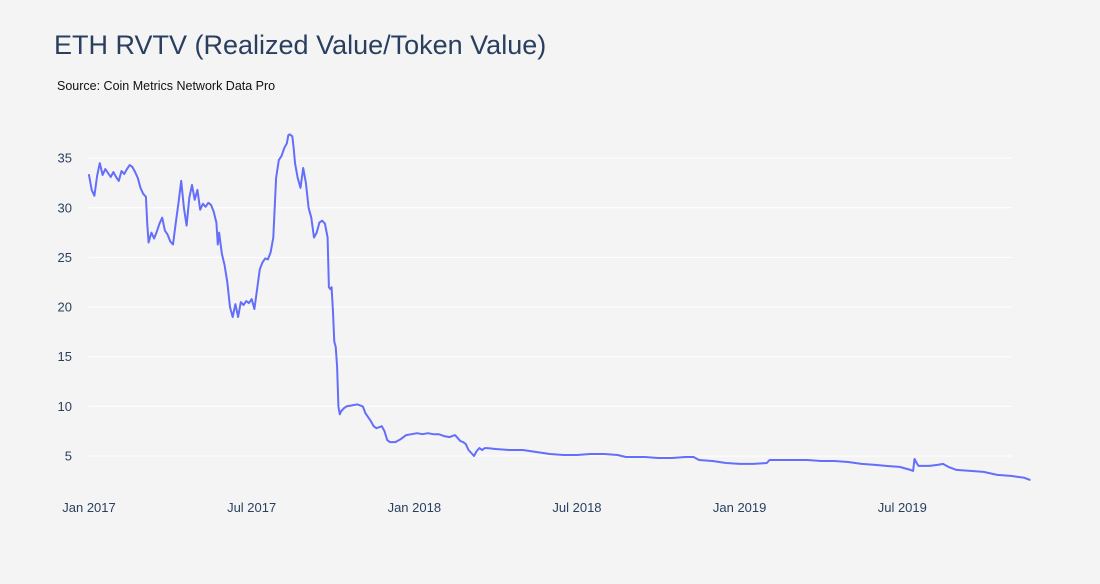  What do you see at coordinates (68, 456) in the screenshot?
I see `y-tick-label: 5` at bounding box center [68, 456].